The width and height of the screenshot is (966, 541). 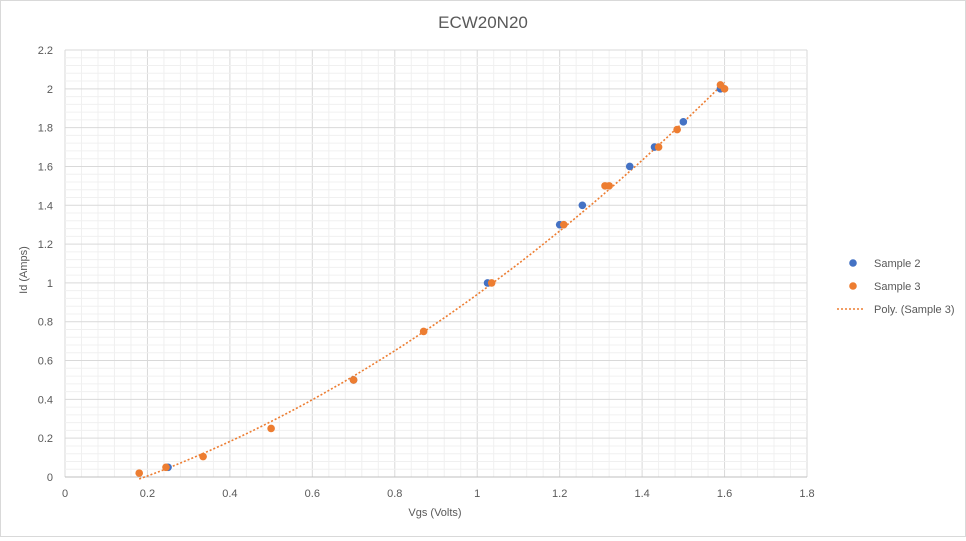 I want to click on x-tick-label: 1.2, so click(x=559, y=494).